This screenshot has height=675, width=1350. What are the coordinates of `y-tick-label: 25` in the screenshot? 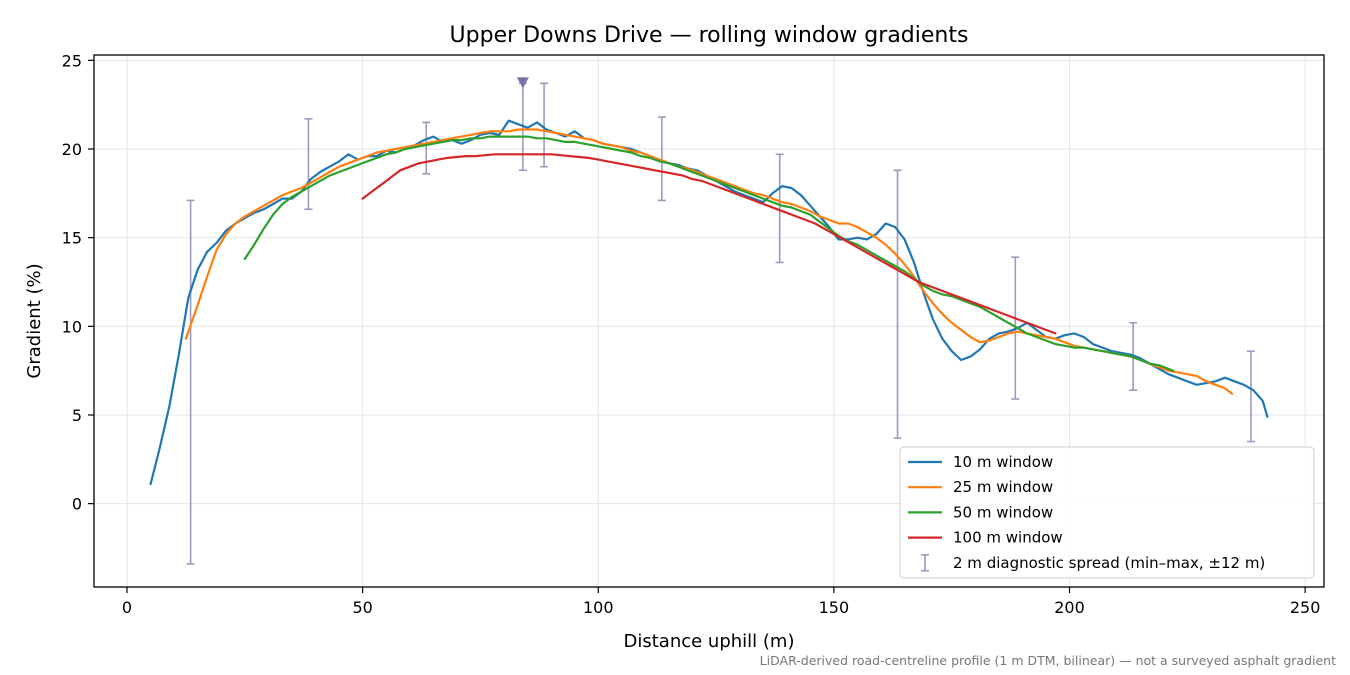 It's located at (72, 60).